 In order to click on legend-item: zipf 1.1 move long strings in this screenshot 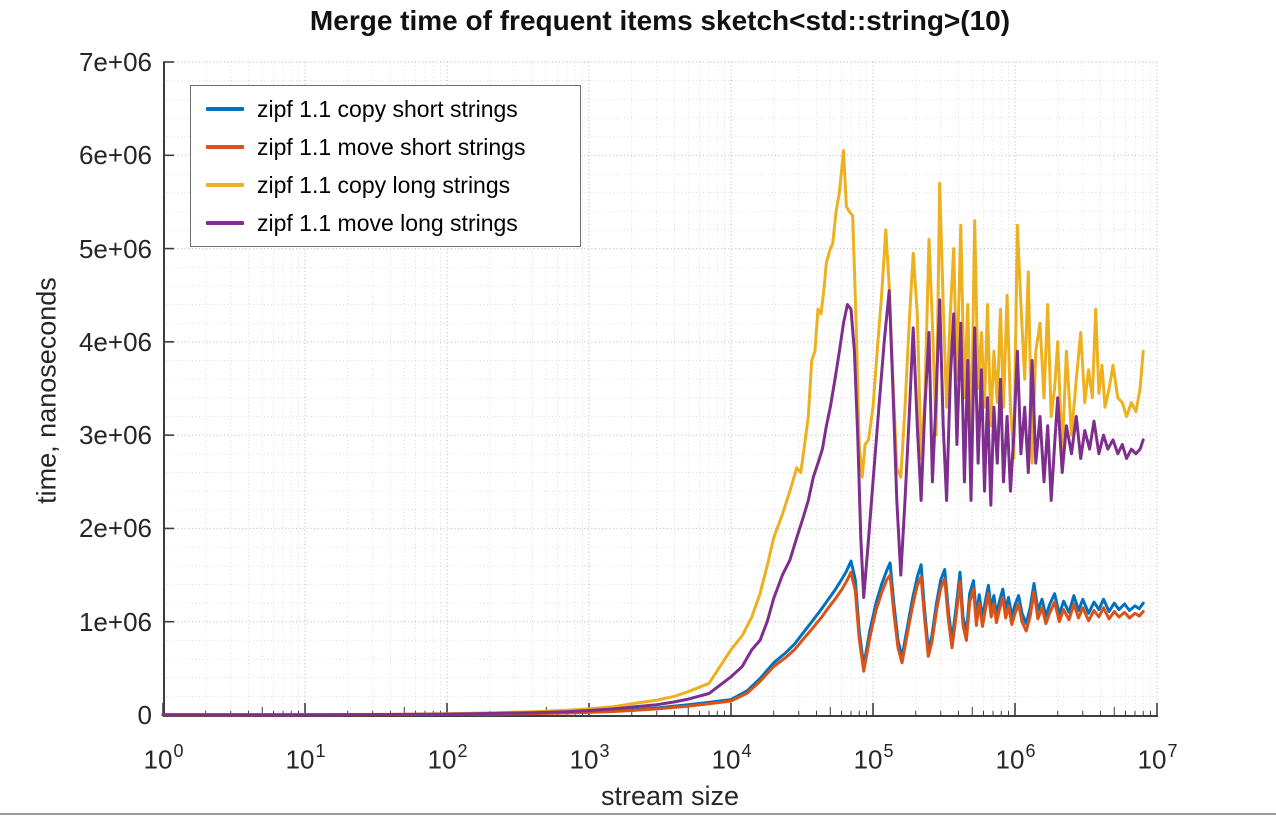, I will do `click(385, 223)`.